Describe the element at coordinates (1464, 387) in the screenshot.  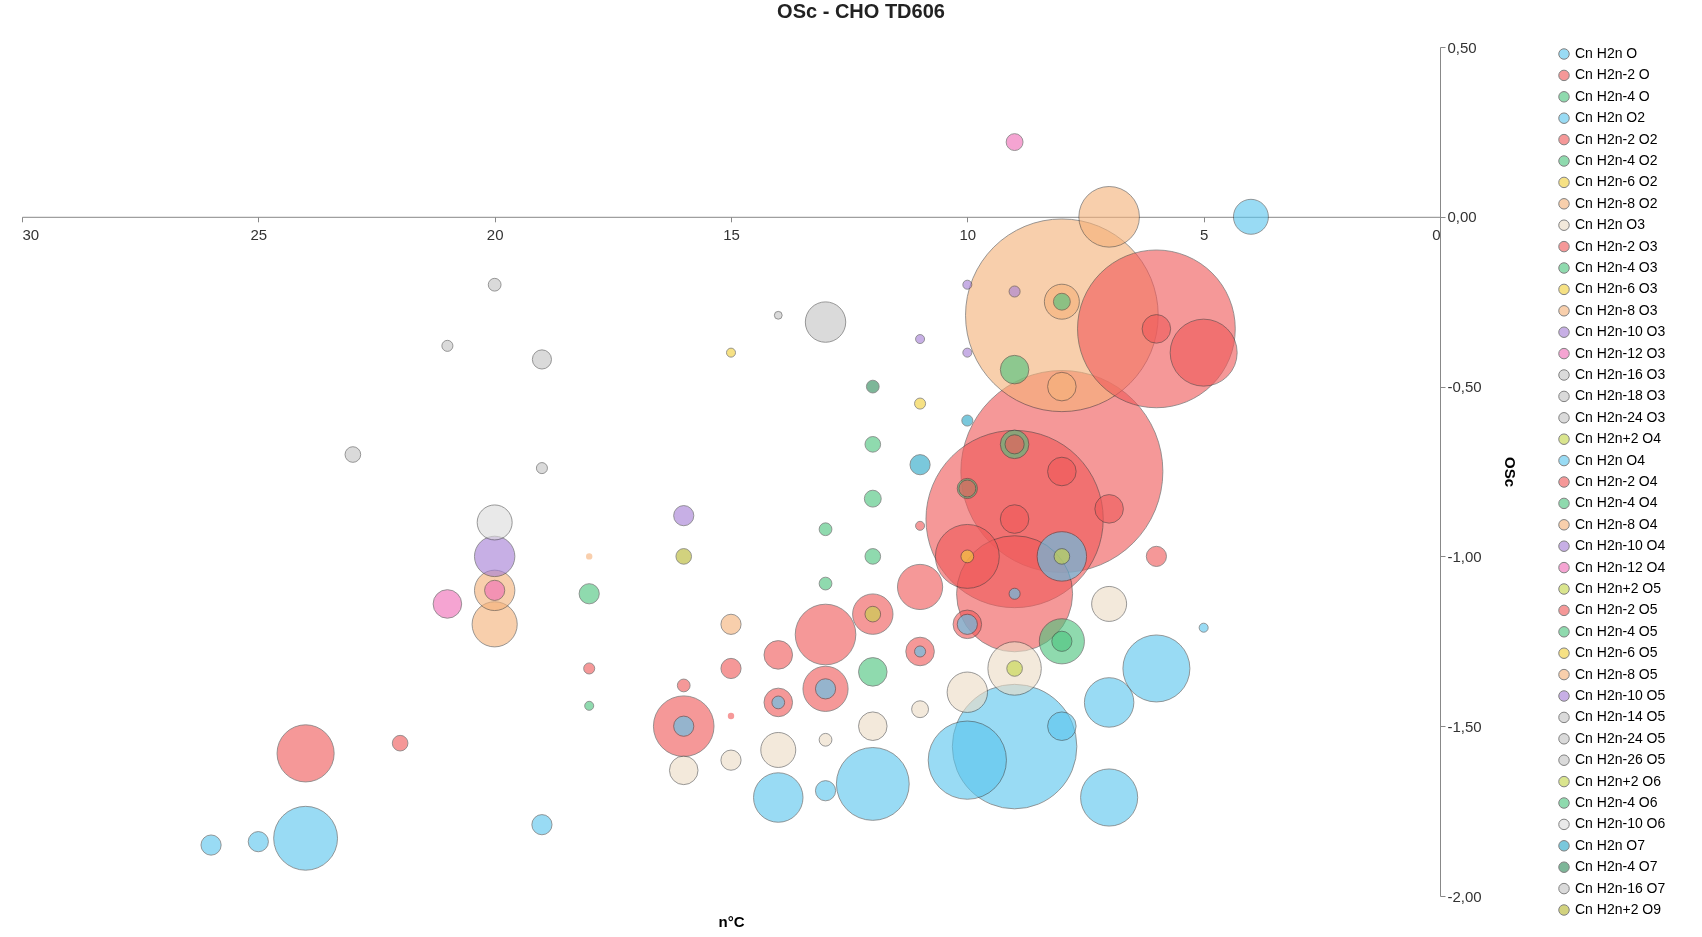
I see `y-tick-label: -0,50` at that location.